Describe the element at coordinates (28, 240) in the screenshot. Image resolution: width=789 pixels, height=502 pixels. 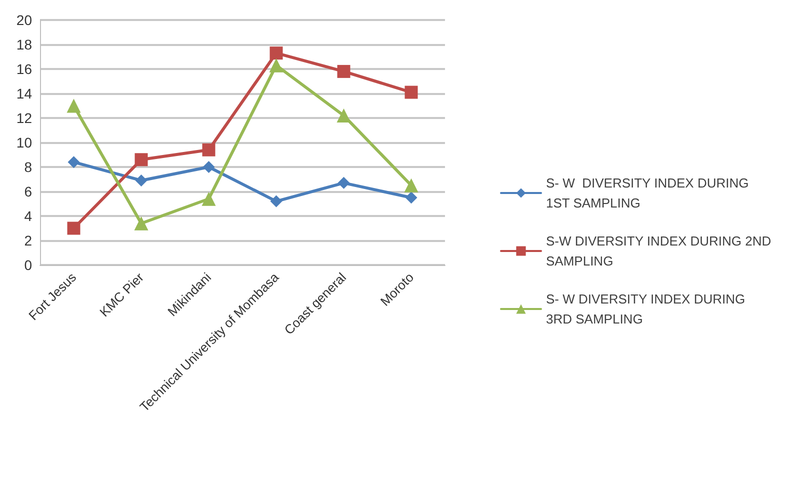
I see `y-tick-label: 2` at that location.